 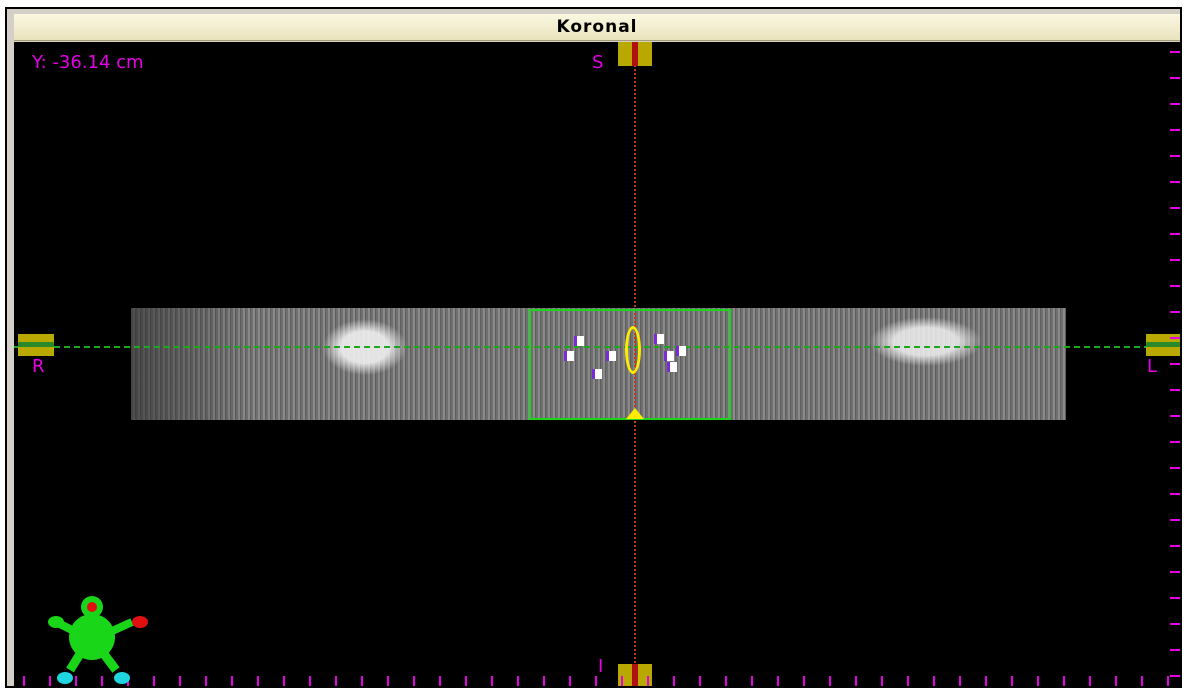 I want to click on orientation-label-superior: S, so click(x=598, y=62).